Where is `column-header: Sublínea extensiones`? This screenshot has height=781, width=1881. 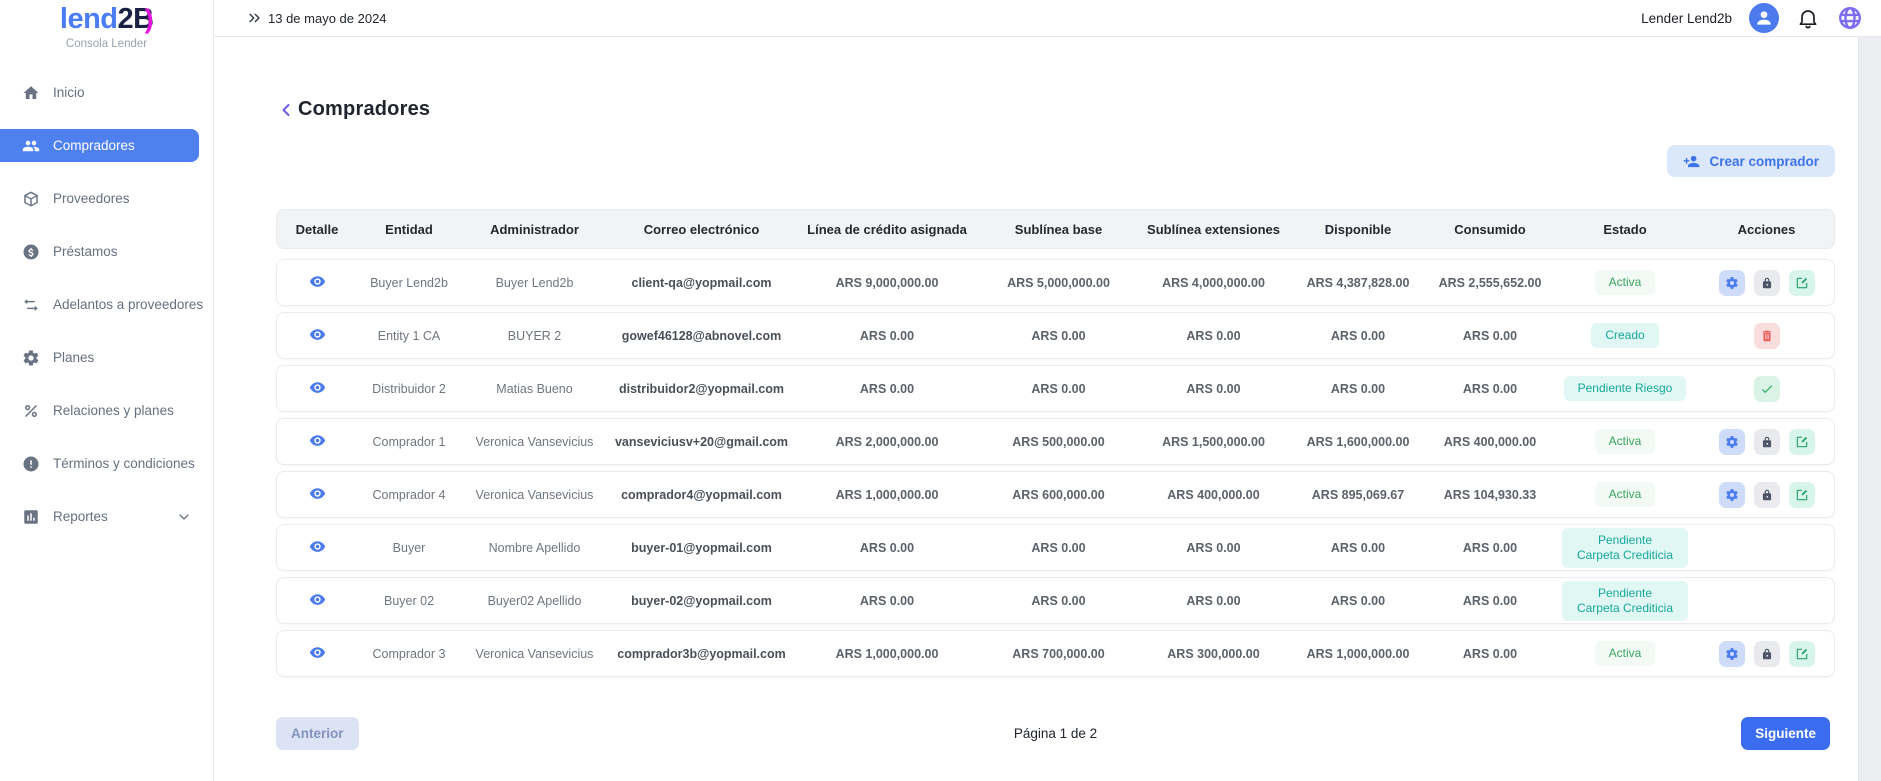 column-header: Sublínea extensiones is located at coordinates (1213, 229).